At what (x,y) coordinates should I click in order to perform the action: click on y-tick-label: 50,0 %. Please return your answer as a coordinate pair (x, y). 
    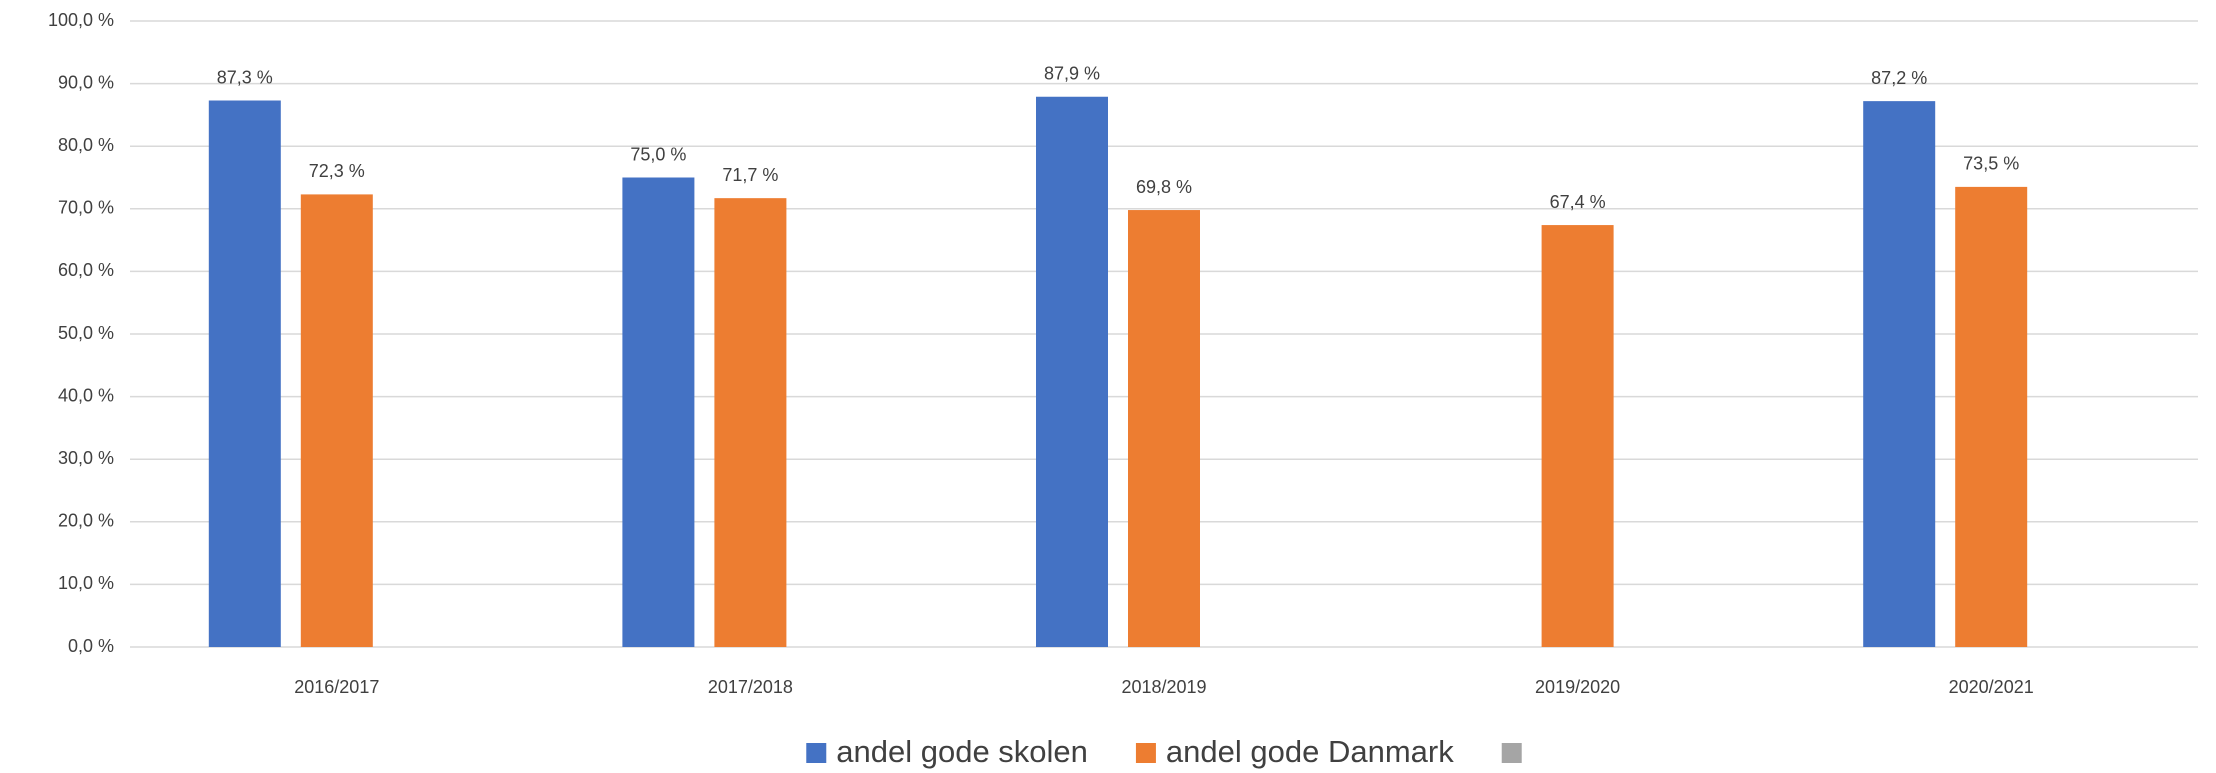
    Looking at the image, I should click on (86, 333).